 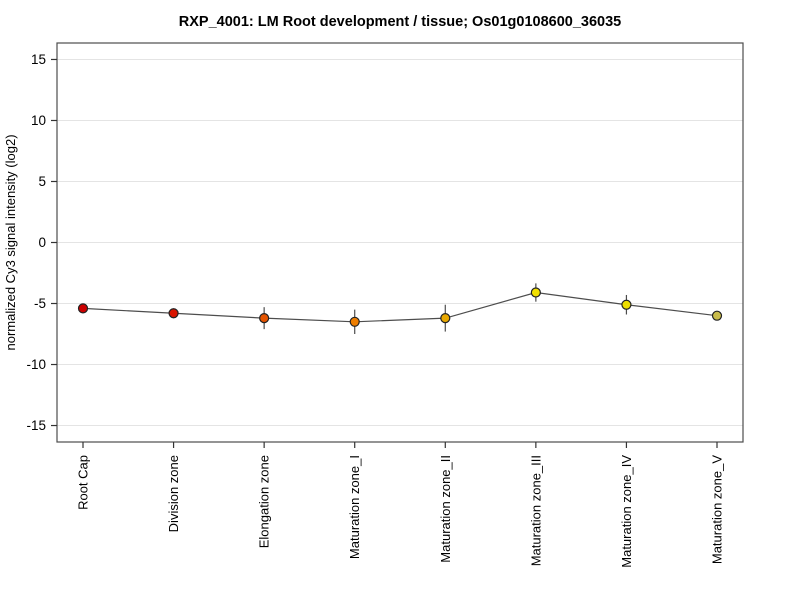 I want to click on x-category-label: Maturation zone_III, so click(x=535, y=510).